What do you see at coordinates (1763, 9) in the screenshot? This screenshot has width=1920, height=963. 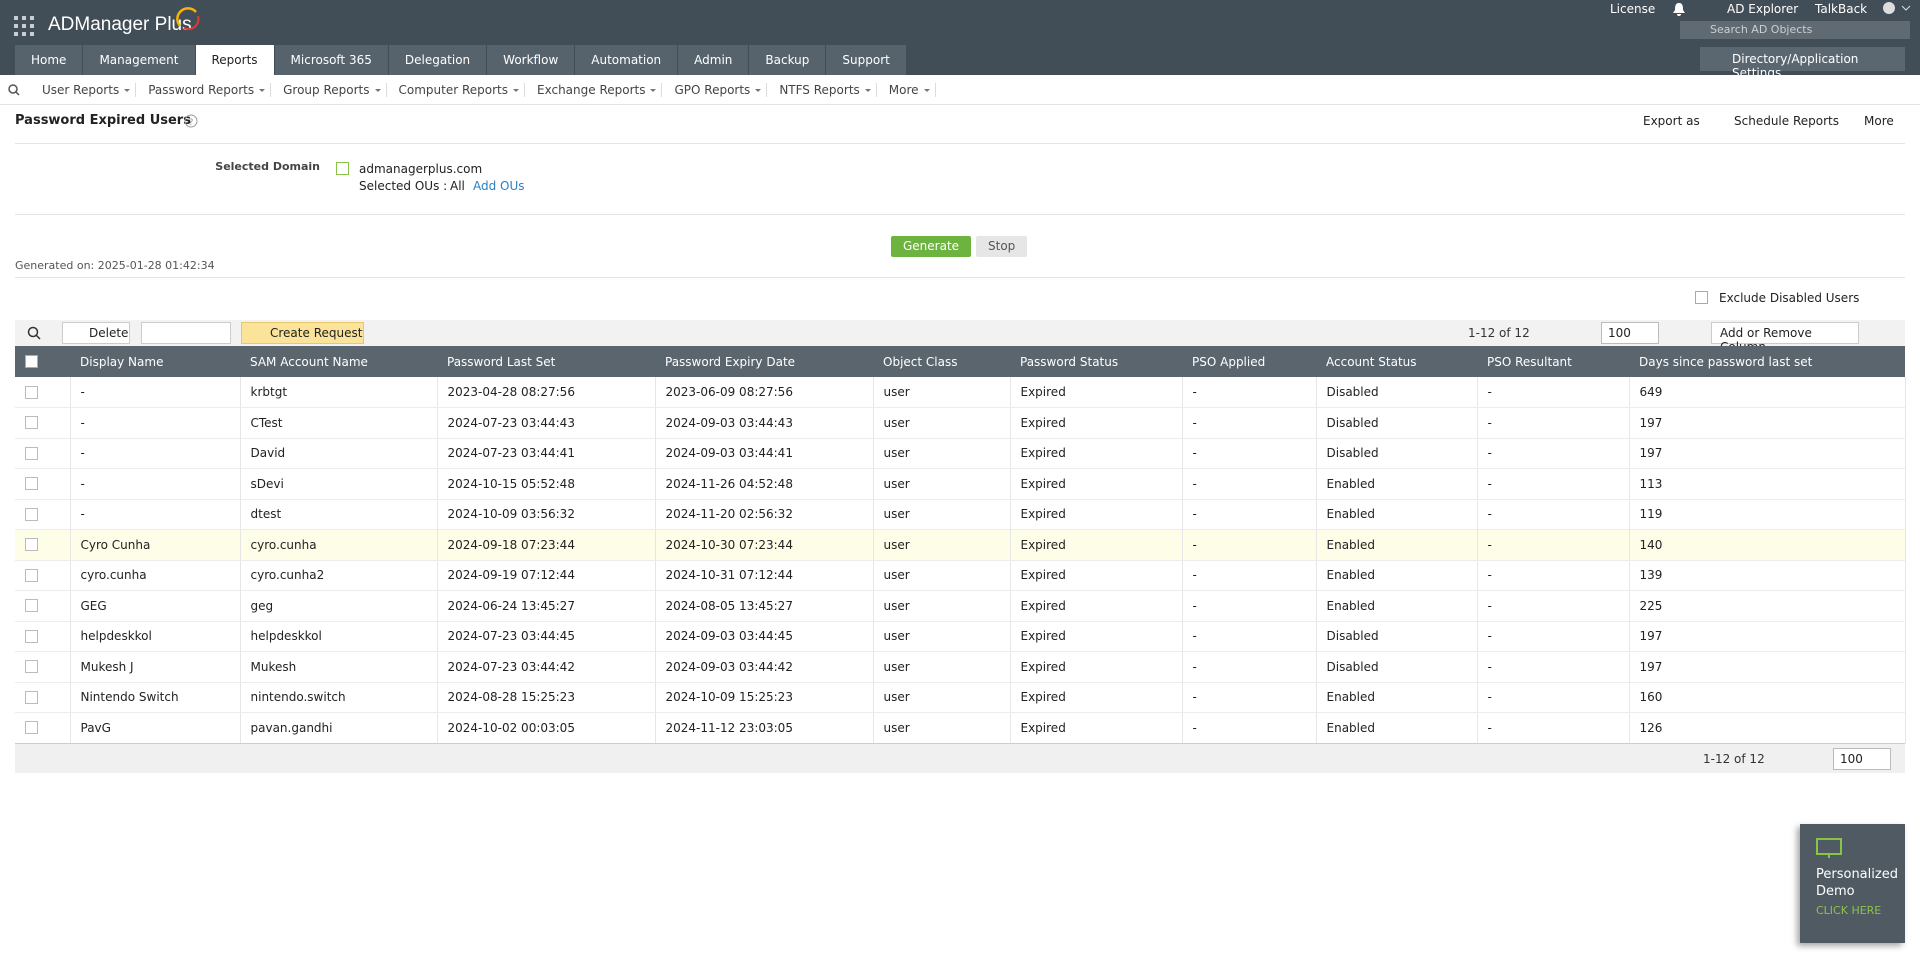 I see `top-link: AD Explorer` at bounding box center [1763, 9].